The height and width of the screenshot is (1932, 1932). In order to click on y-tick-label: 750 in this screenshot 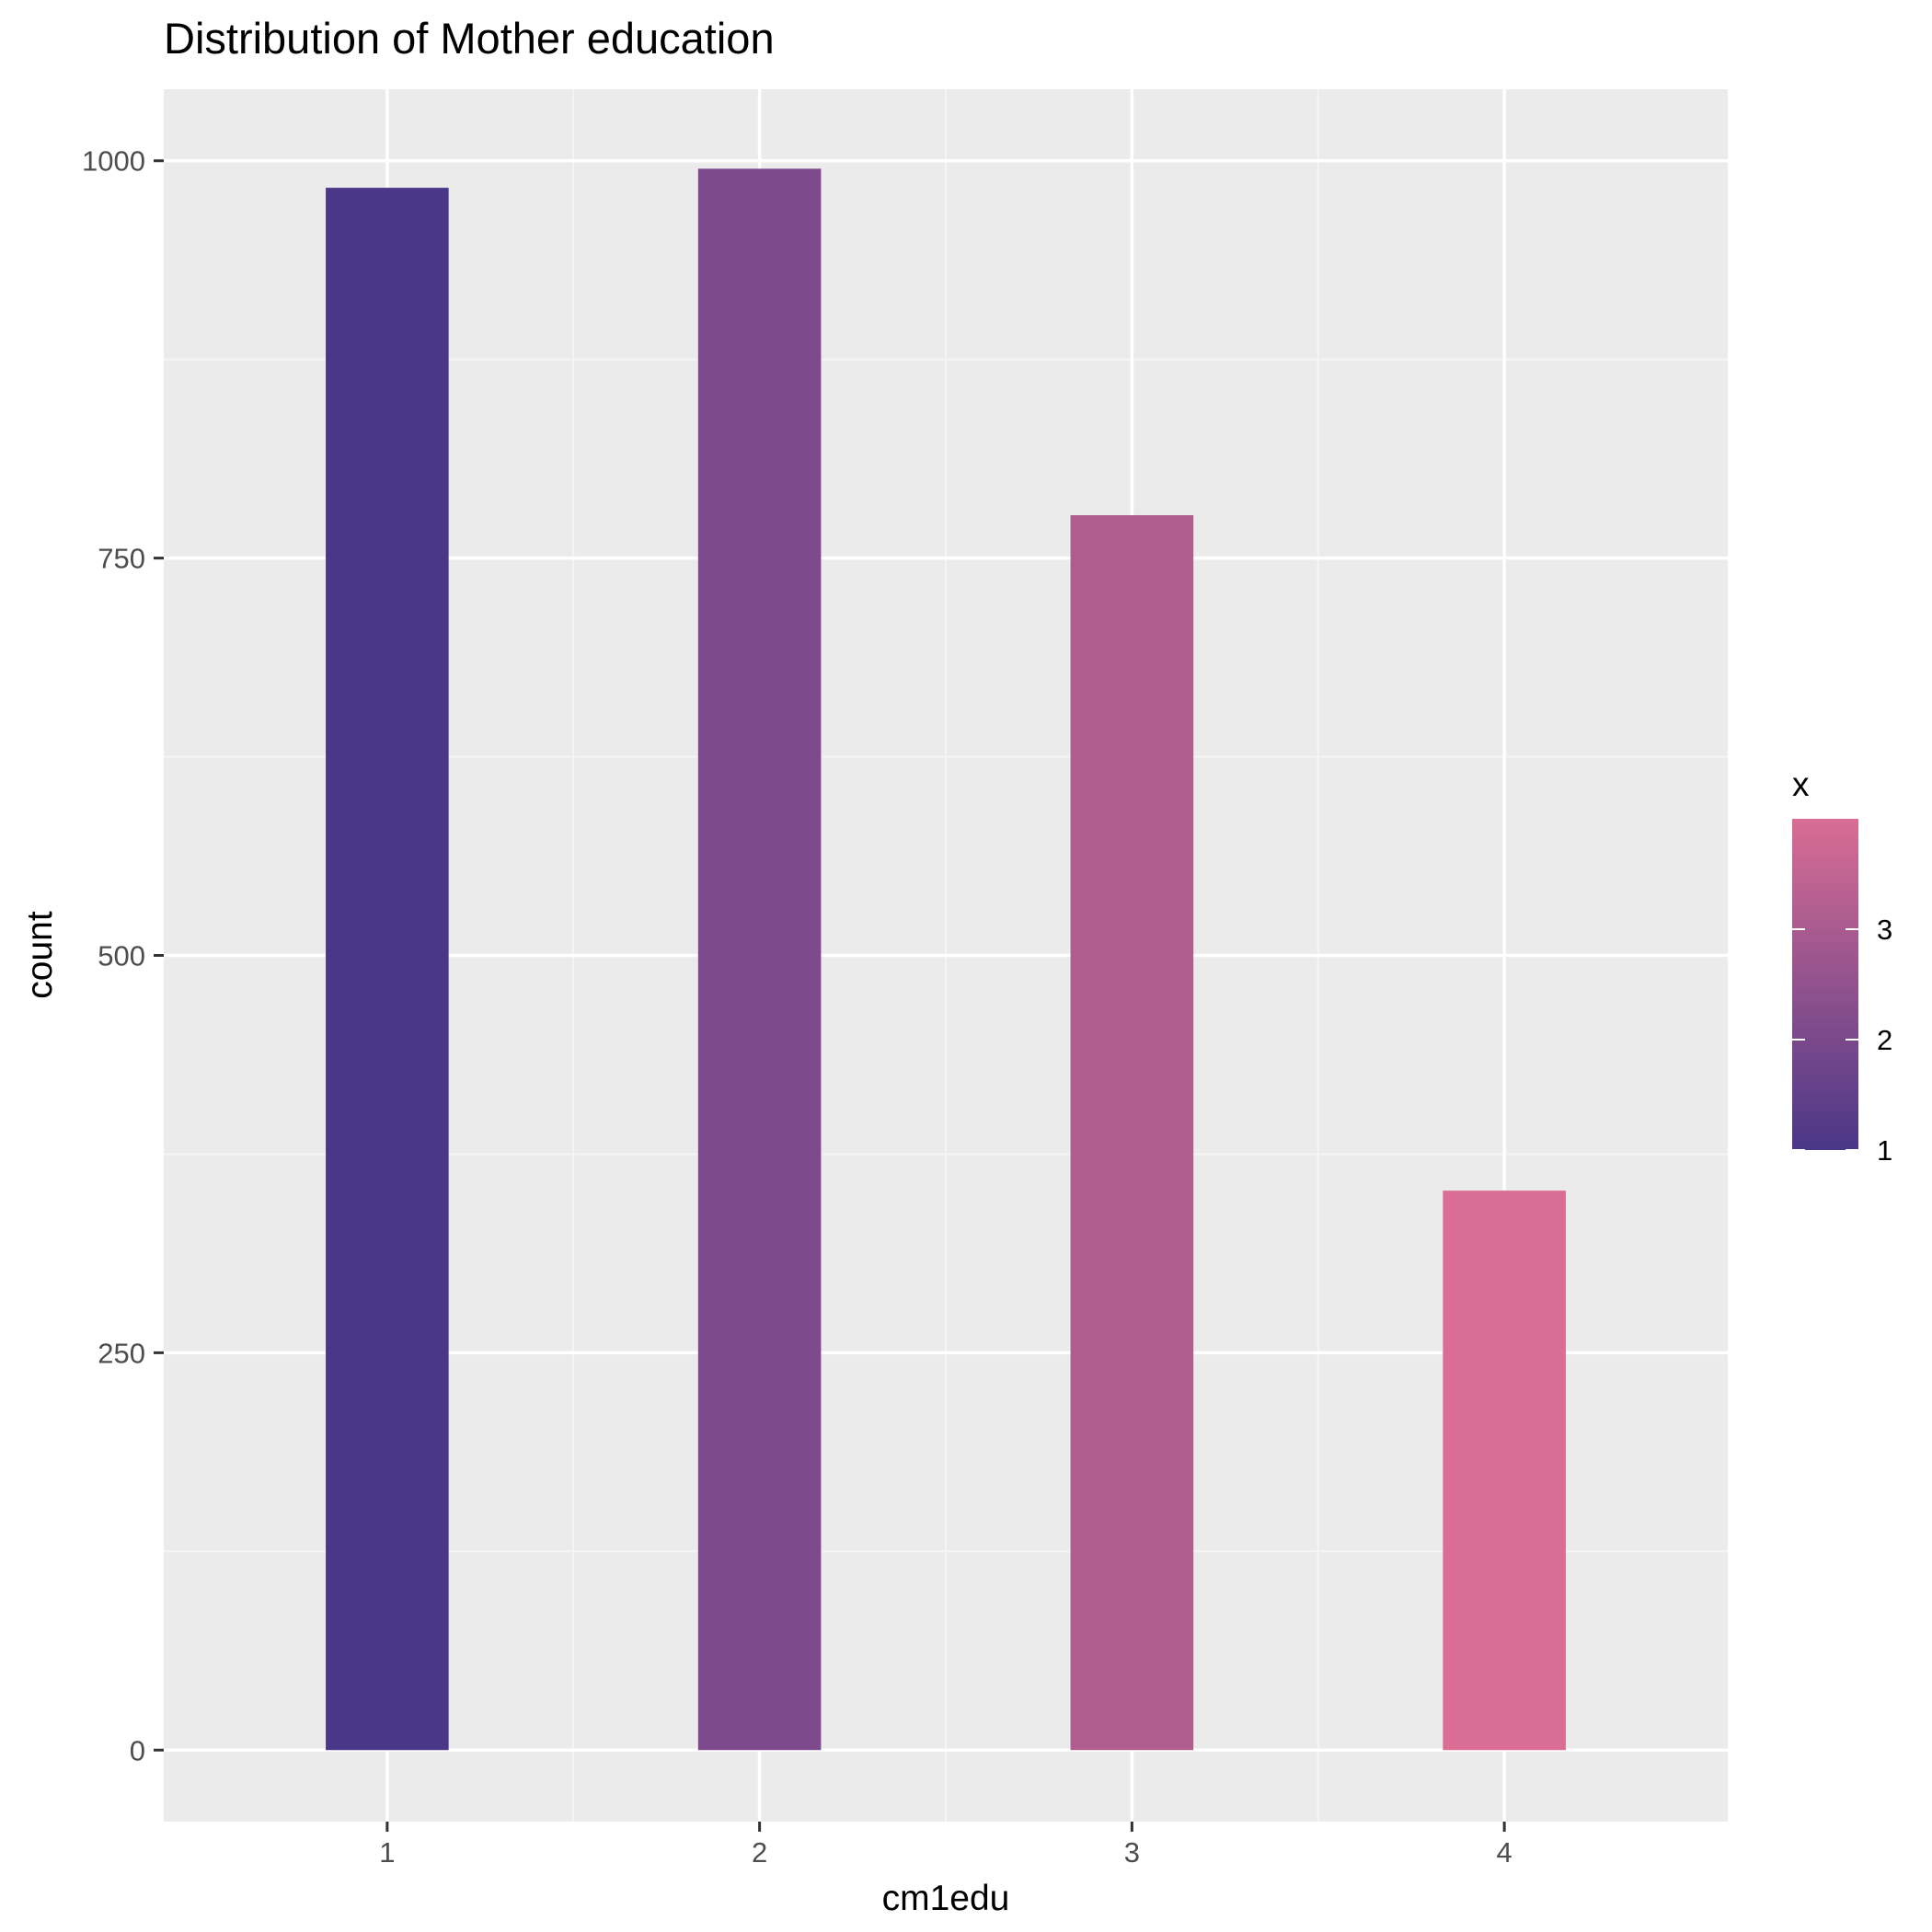, I will do `click(121, 559)`.